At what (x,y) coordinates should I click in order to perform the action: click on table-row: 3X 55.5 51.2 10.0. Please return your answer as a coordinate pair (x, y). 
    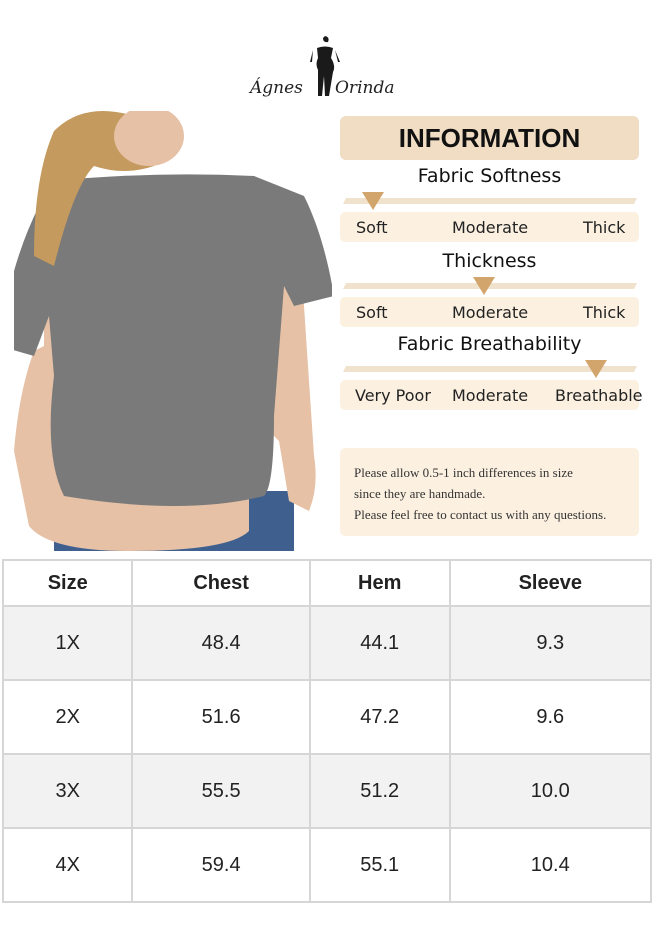
    Looking at the image, I should click on (327, 791).